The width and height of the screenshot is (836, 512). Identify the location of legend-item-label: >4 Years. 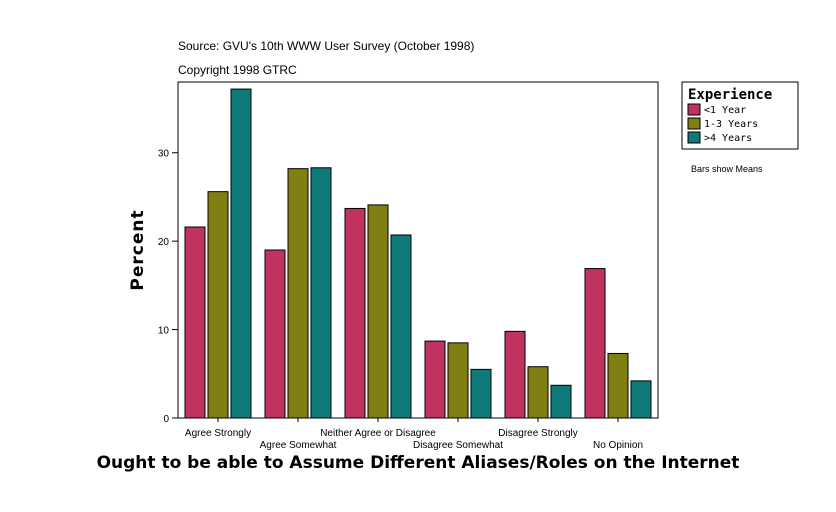
(728, 138).